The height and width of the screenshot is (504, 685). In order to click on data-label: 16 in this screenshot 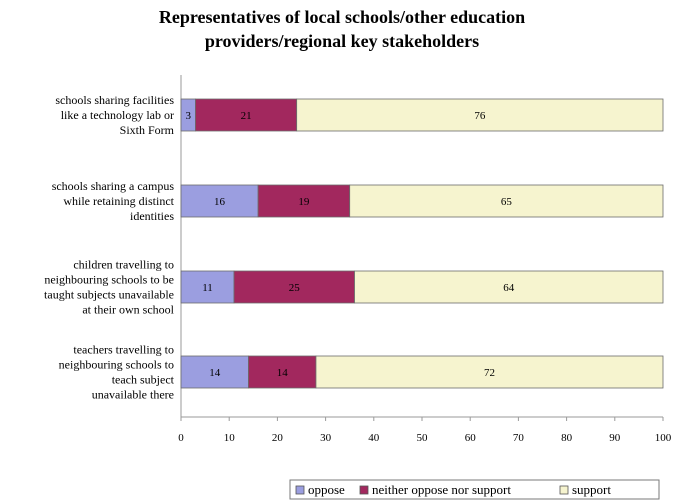, I will do `click(220, 202)`.